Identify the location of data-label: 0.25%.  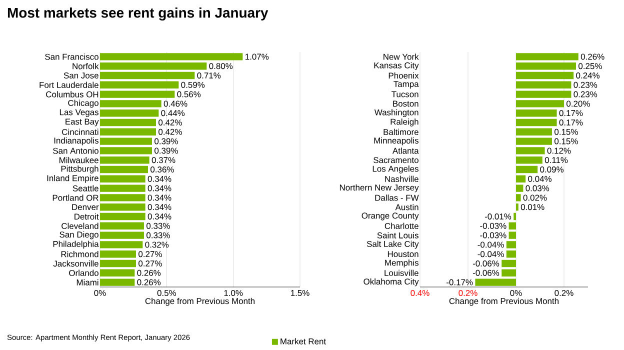
(590, 66).